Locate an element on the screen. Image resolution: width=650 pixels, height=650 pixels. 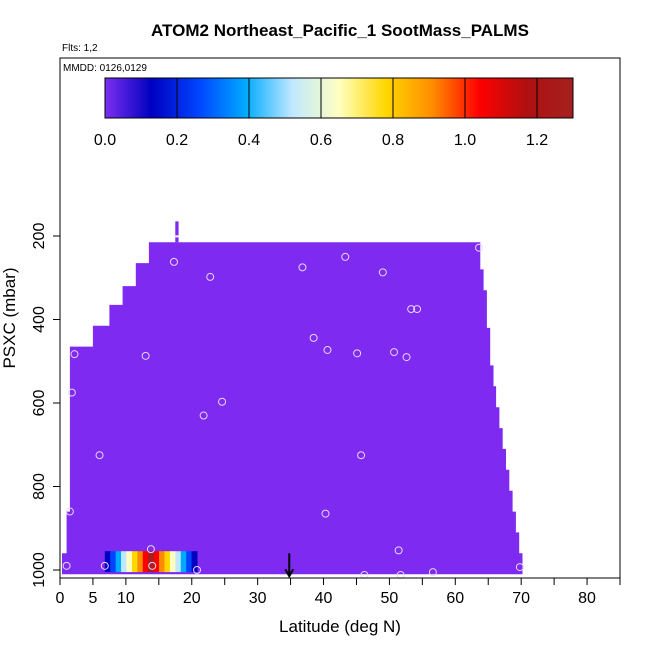
colorbar-tick-label: 1.0 is located at coordinates (465, 140).